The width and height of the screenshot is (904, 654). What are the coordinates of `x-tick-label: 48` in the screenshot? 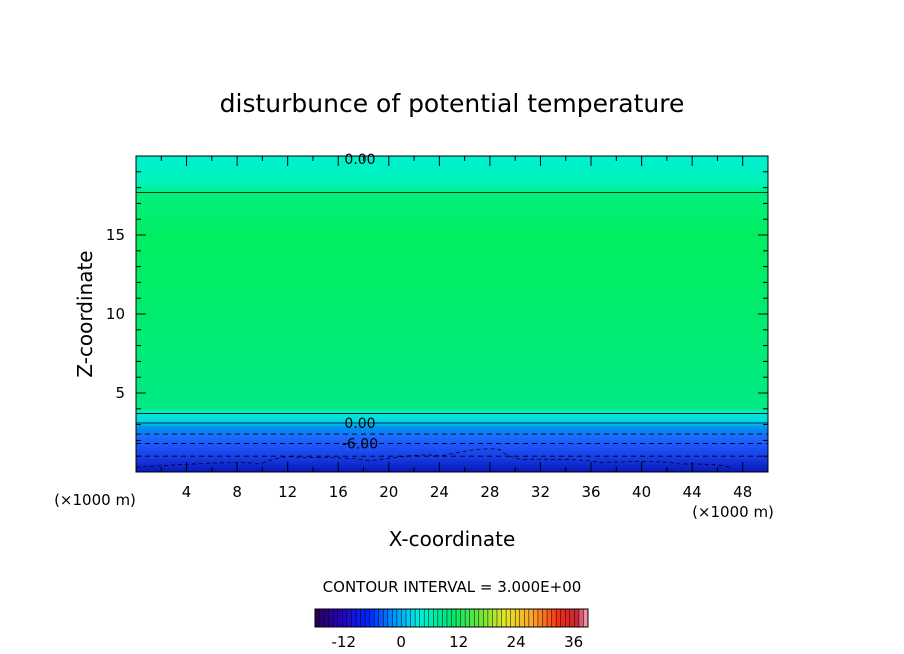 It's located at (742, 492).